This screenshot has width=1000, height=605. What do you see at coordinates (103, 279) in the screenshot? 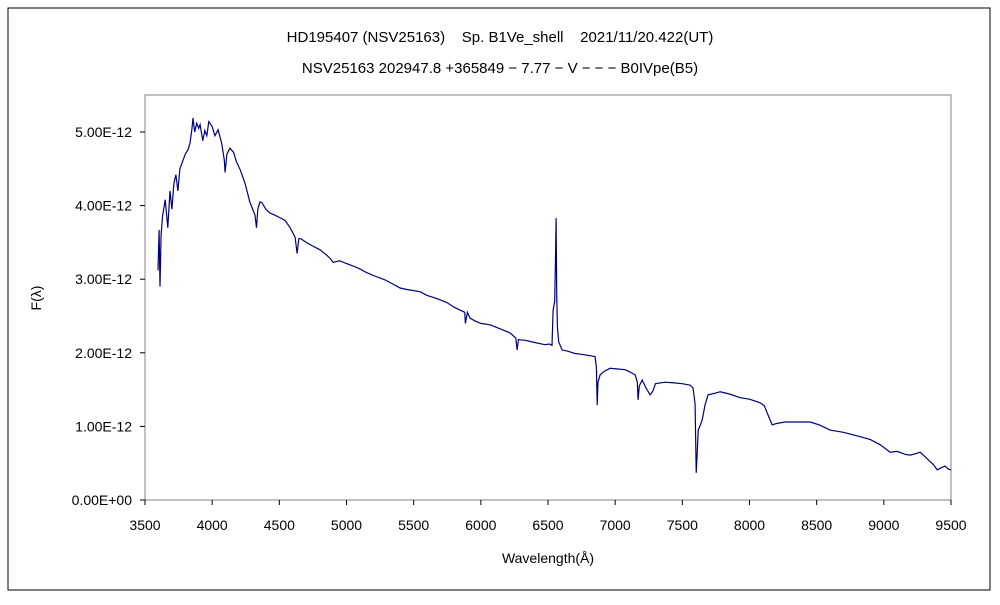
I see `y-tick-label: 3.00E-12` at bounding box center [103, 279].